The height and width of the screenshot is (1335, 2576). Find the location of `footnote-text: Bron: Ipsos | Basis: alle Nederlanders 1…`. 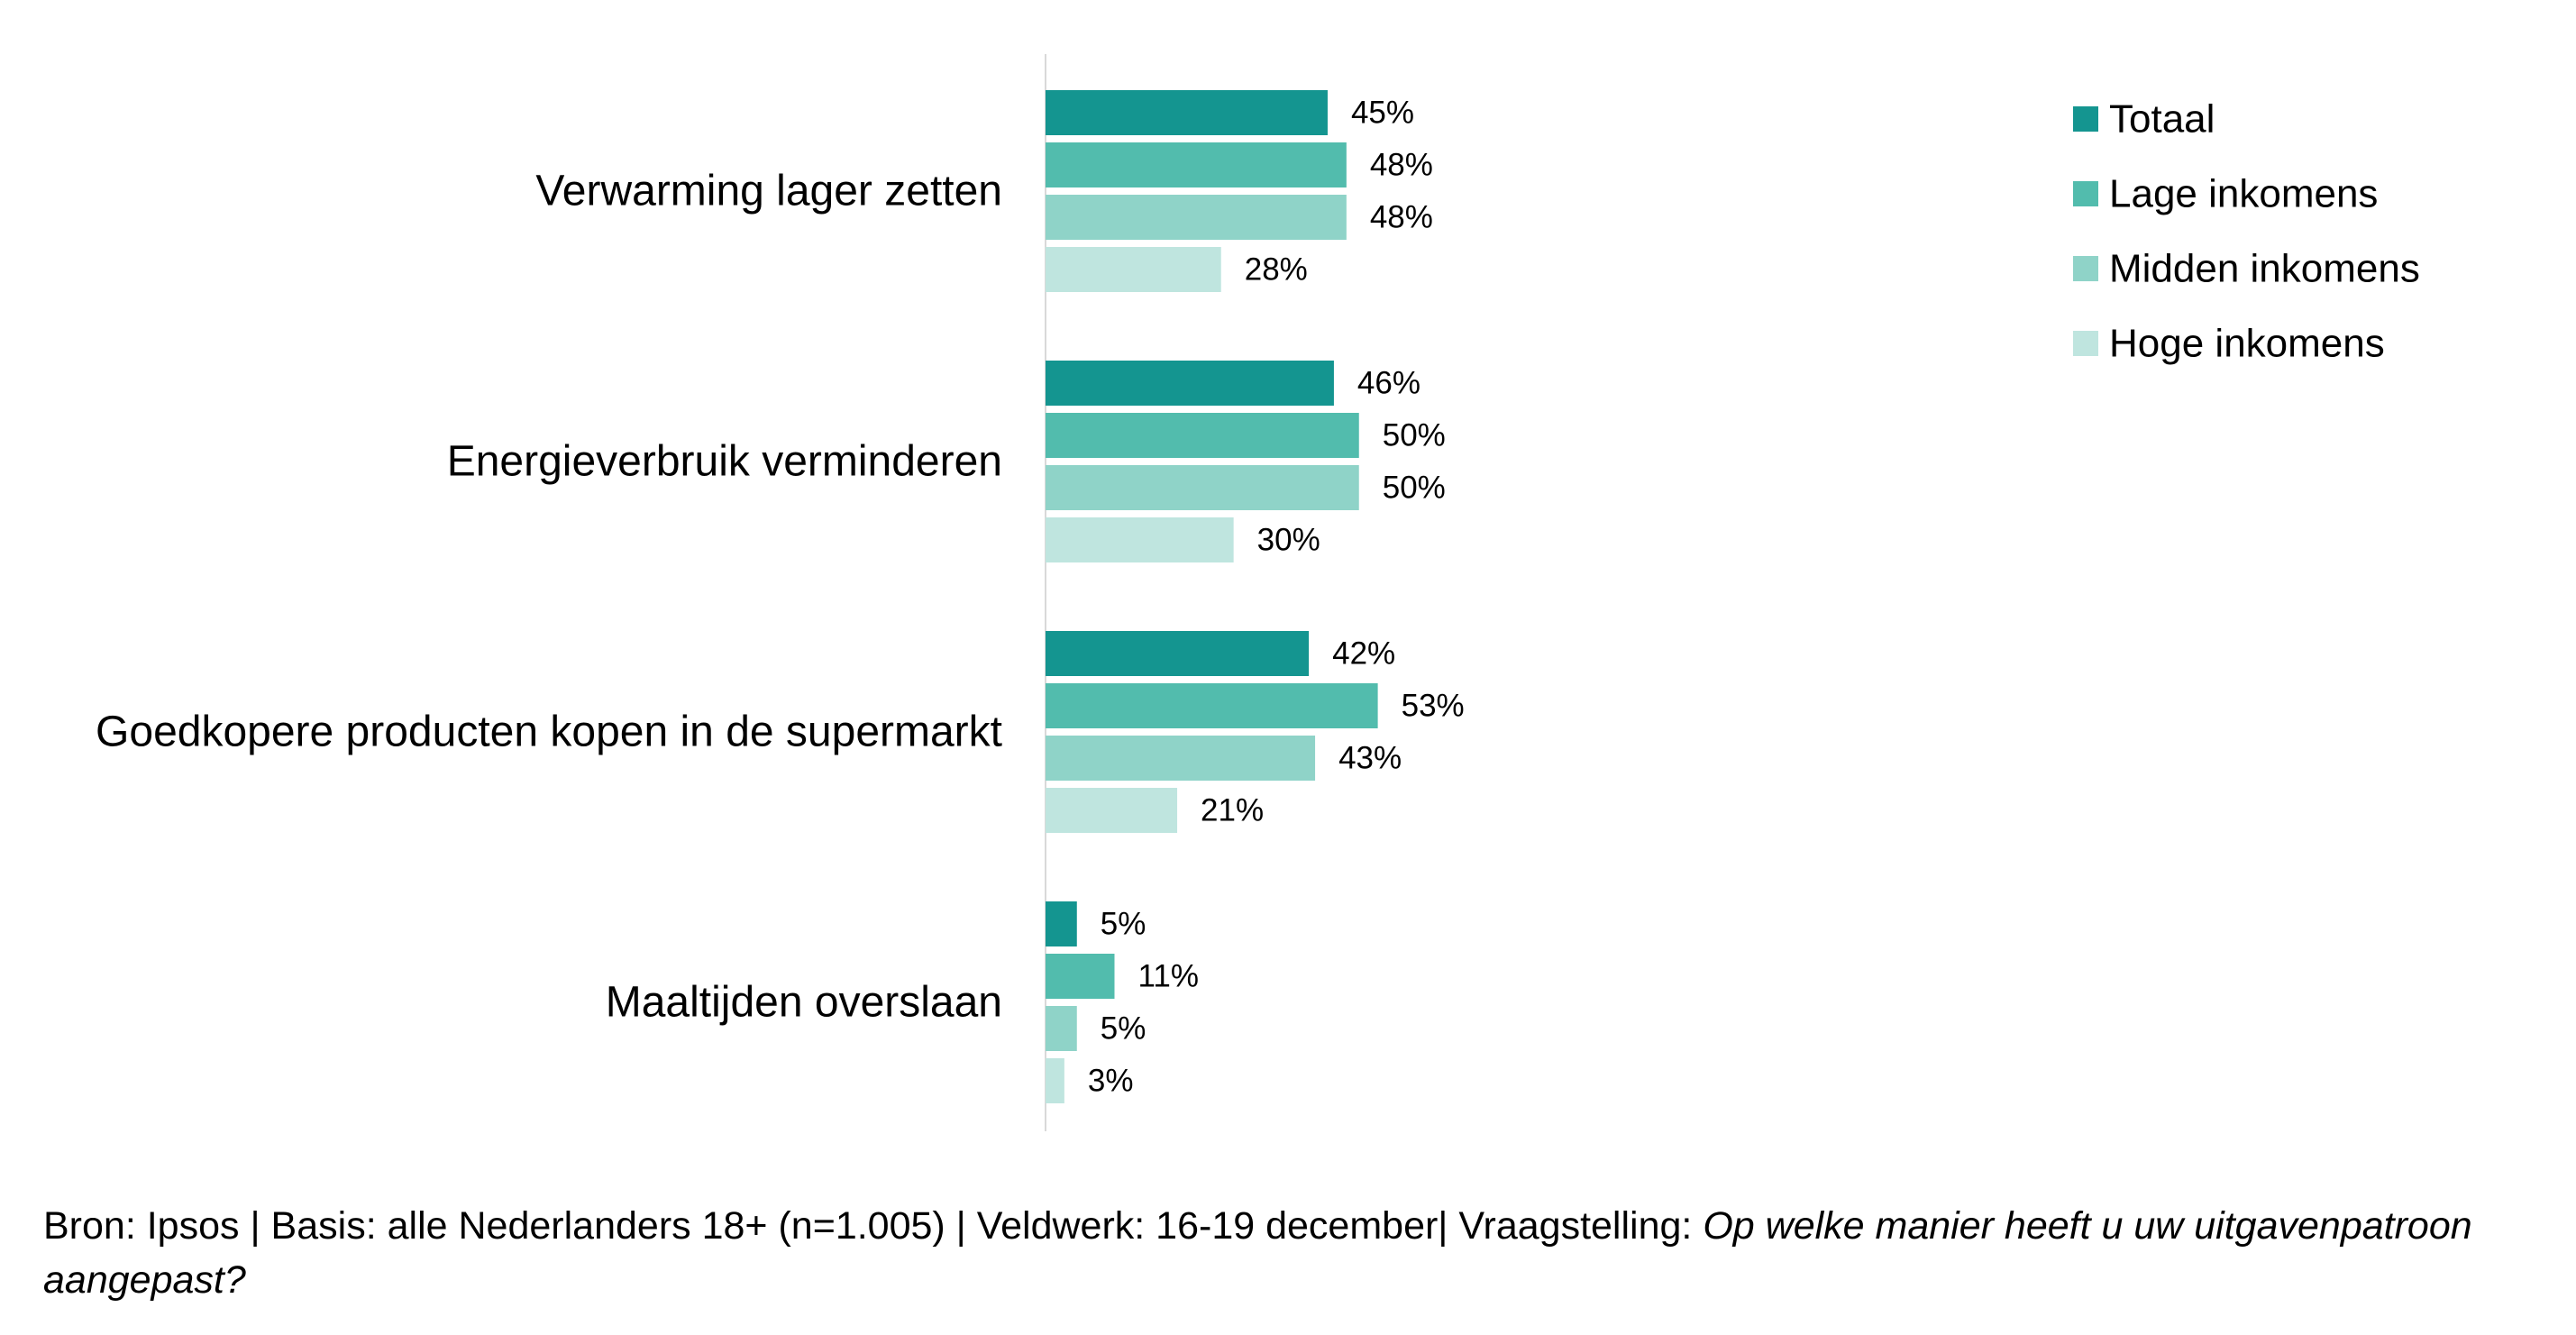

footnote-text: Bron: Ipsos | Basis: alle Nederlanders 1… is located at coordinates (873, 1226).